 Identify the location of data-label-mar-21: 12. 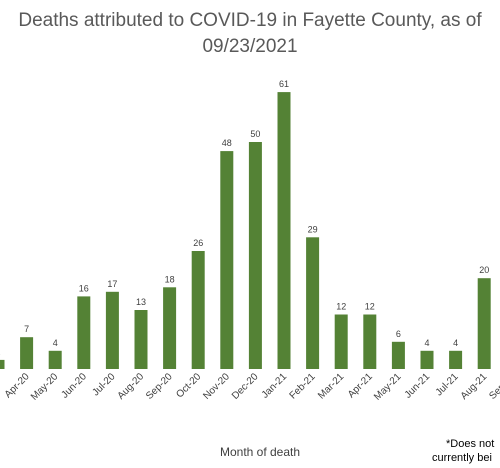
(341, 307).